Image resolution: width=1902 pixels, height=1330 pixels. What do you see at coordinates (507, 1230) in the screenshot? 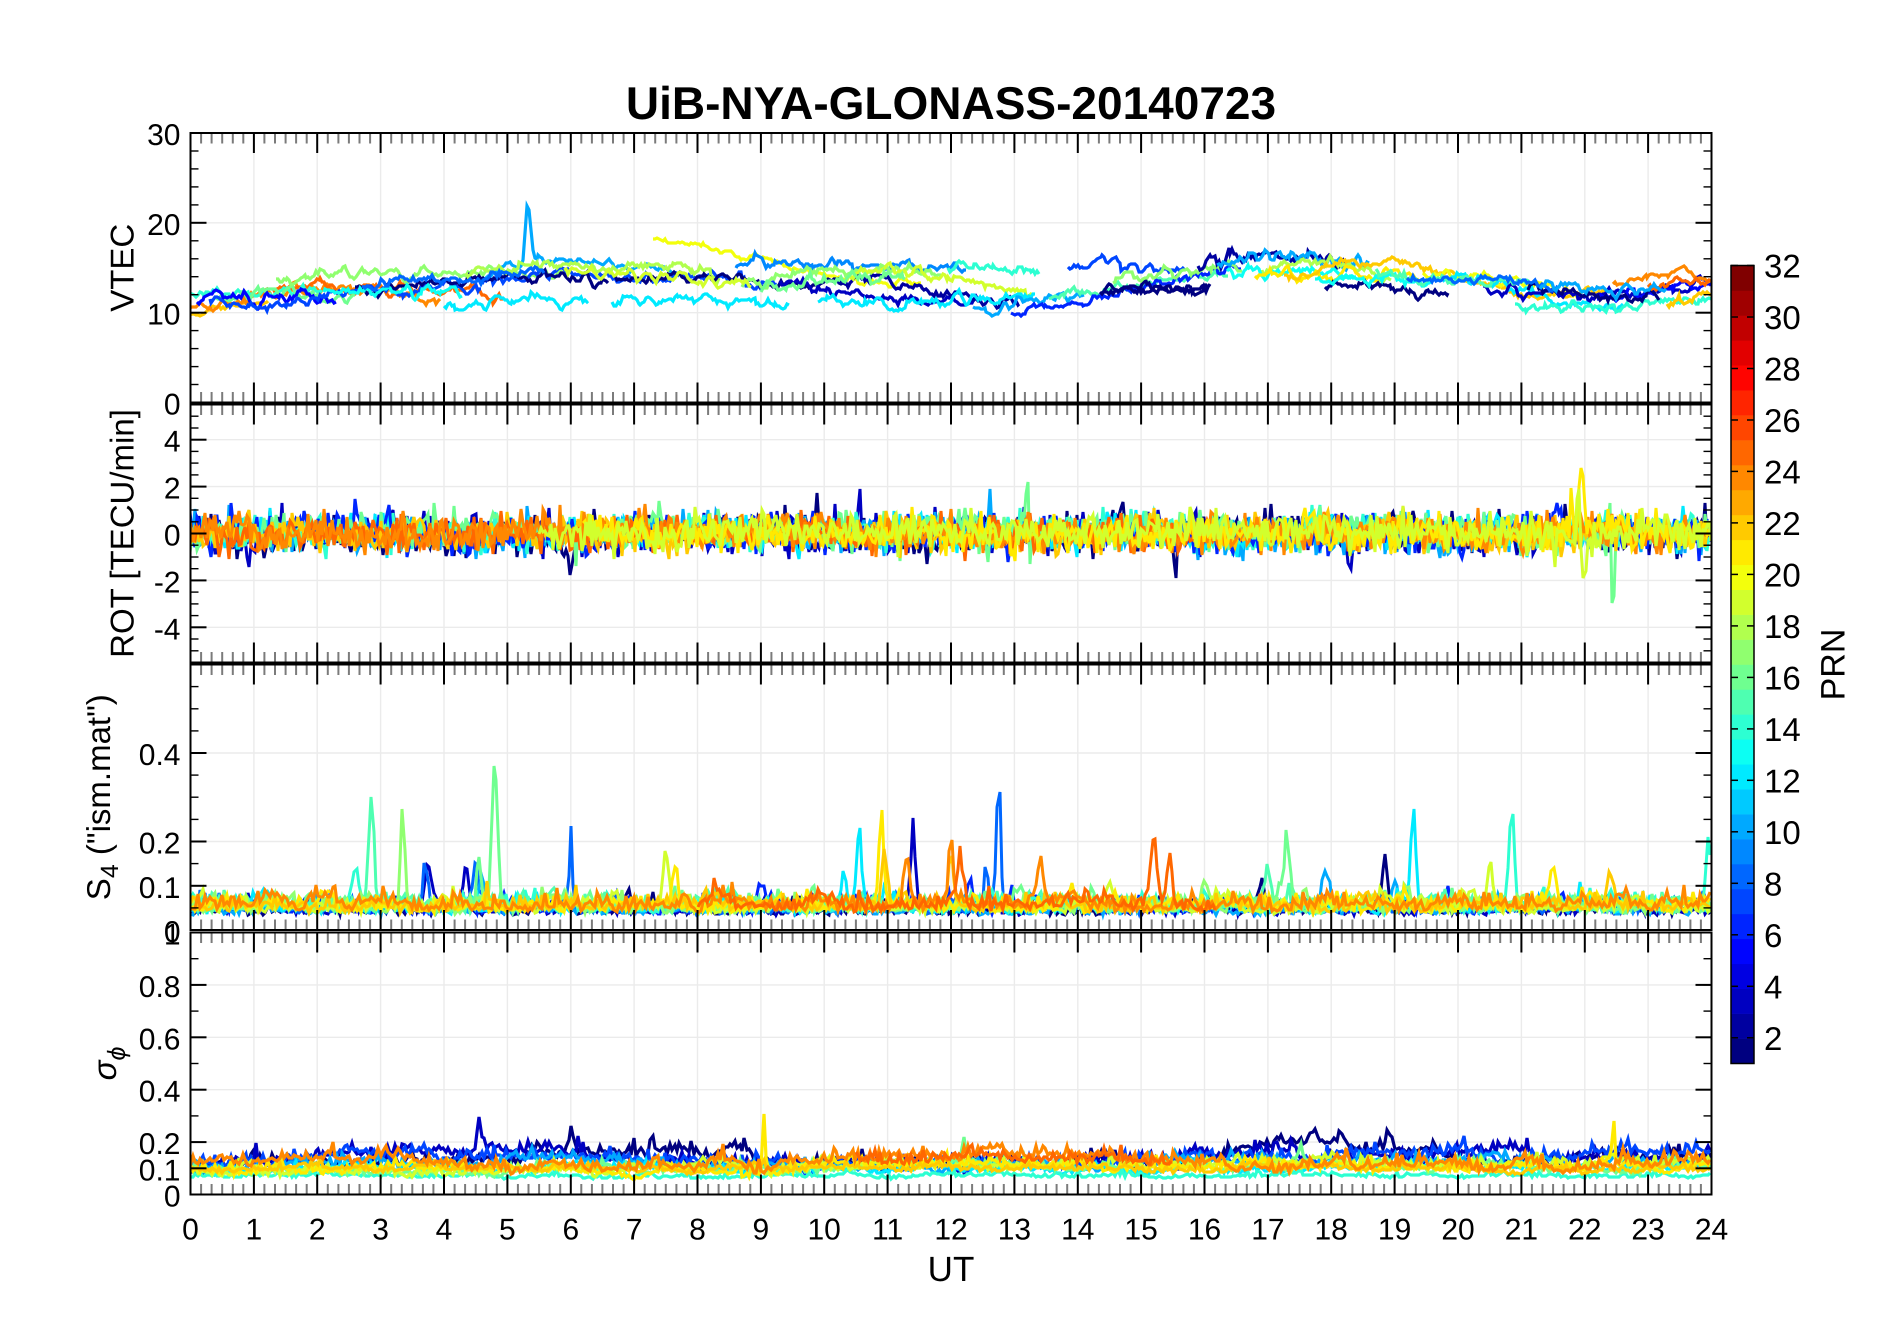
I see `svg-text: 5` at bounding box center [507, 1230].